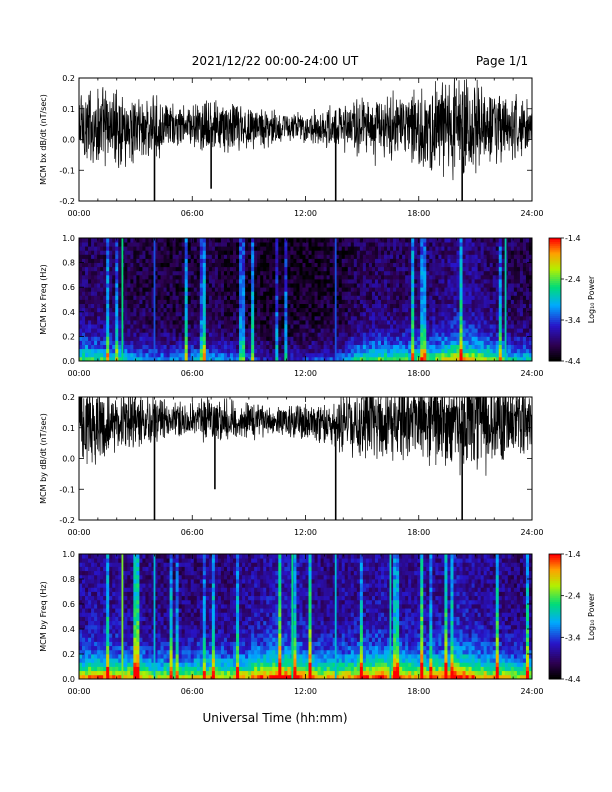  I want to click on panel-2-ytick-label: 0.4, so click(68, 312).